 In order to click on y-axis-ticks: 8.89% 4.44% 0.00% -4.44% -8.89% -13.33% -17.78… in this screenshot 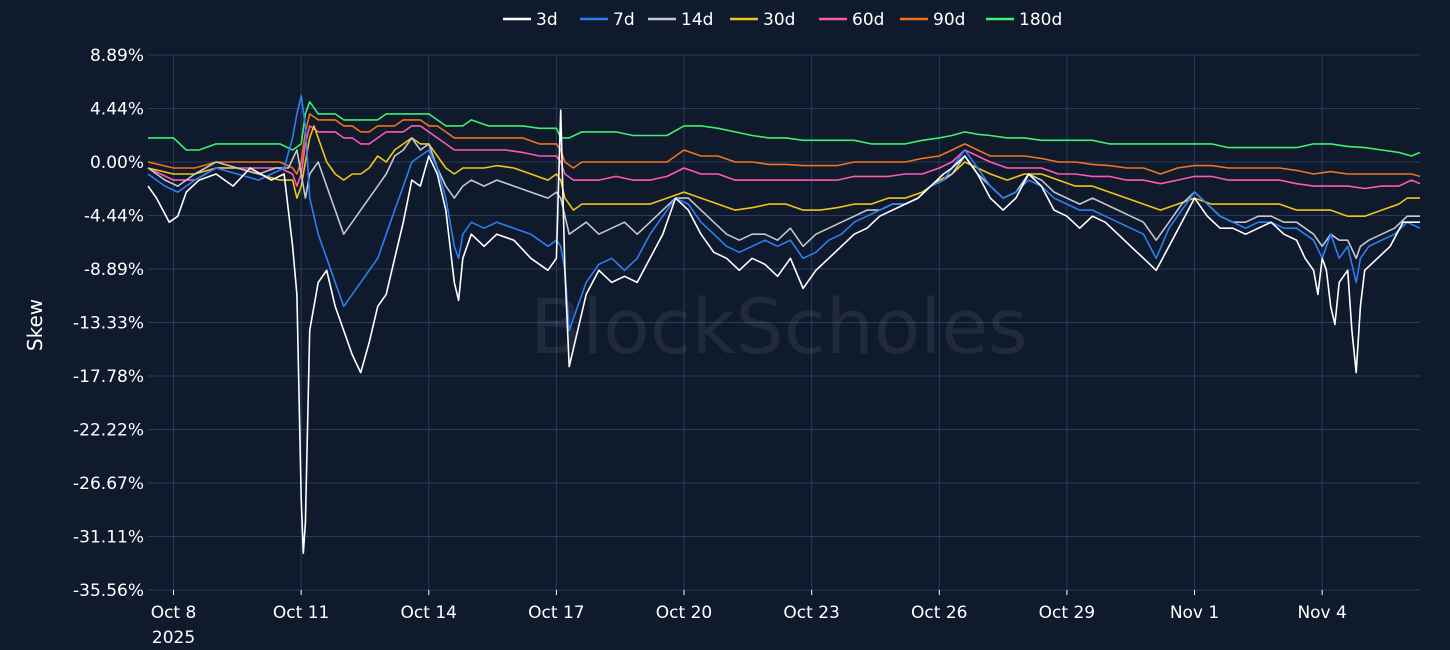, I will do `click(108, 323)`.